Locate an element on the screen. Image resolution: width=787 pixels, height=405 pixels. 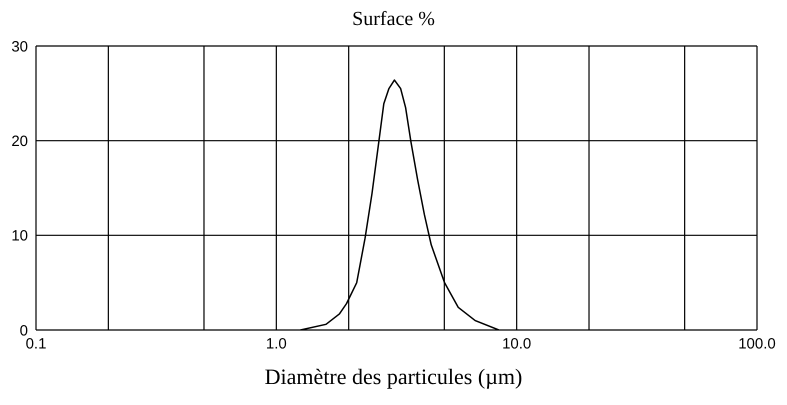
x-tick-label: 1.0 is located at coordinates (276, 344).